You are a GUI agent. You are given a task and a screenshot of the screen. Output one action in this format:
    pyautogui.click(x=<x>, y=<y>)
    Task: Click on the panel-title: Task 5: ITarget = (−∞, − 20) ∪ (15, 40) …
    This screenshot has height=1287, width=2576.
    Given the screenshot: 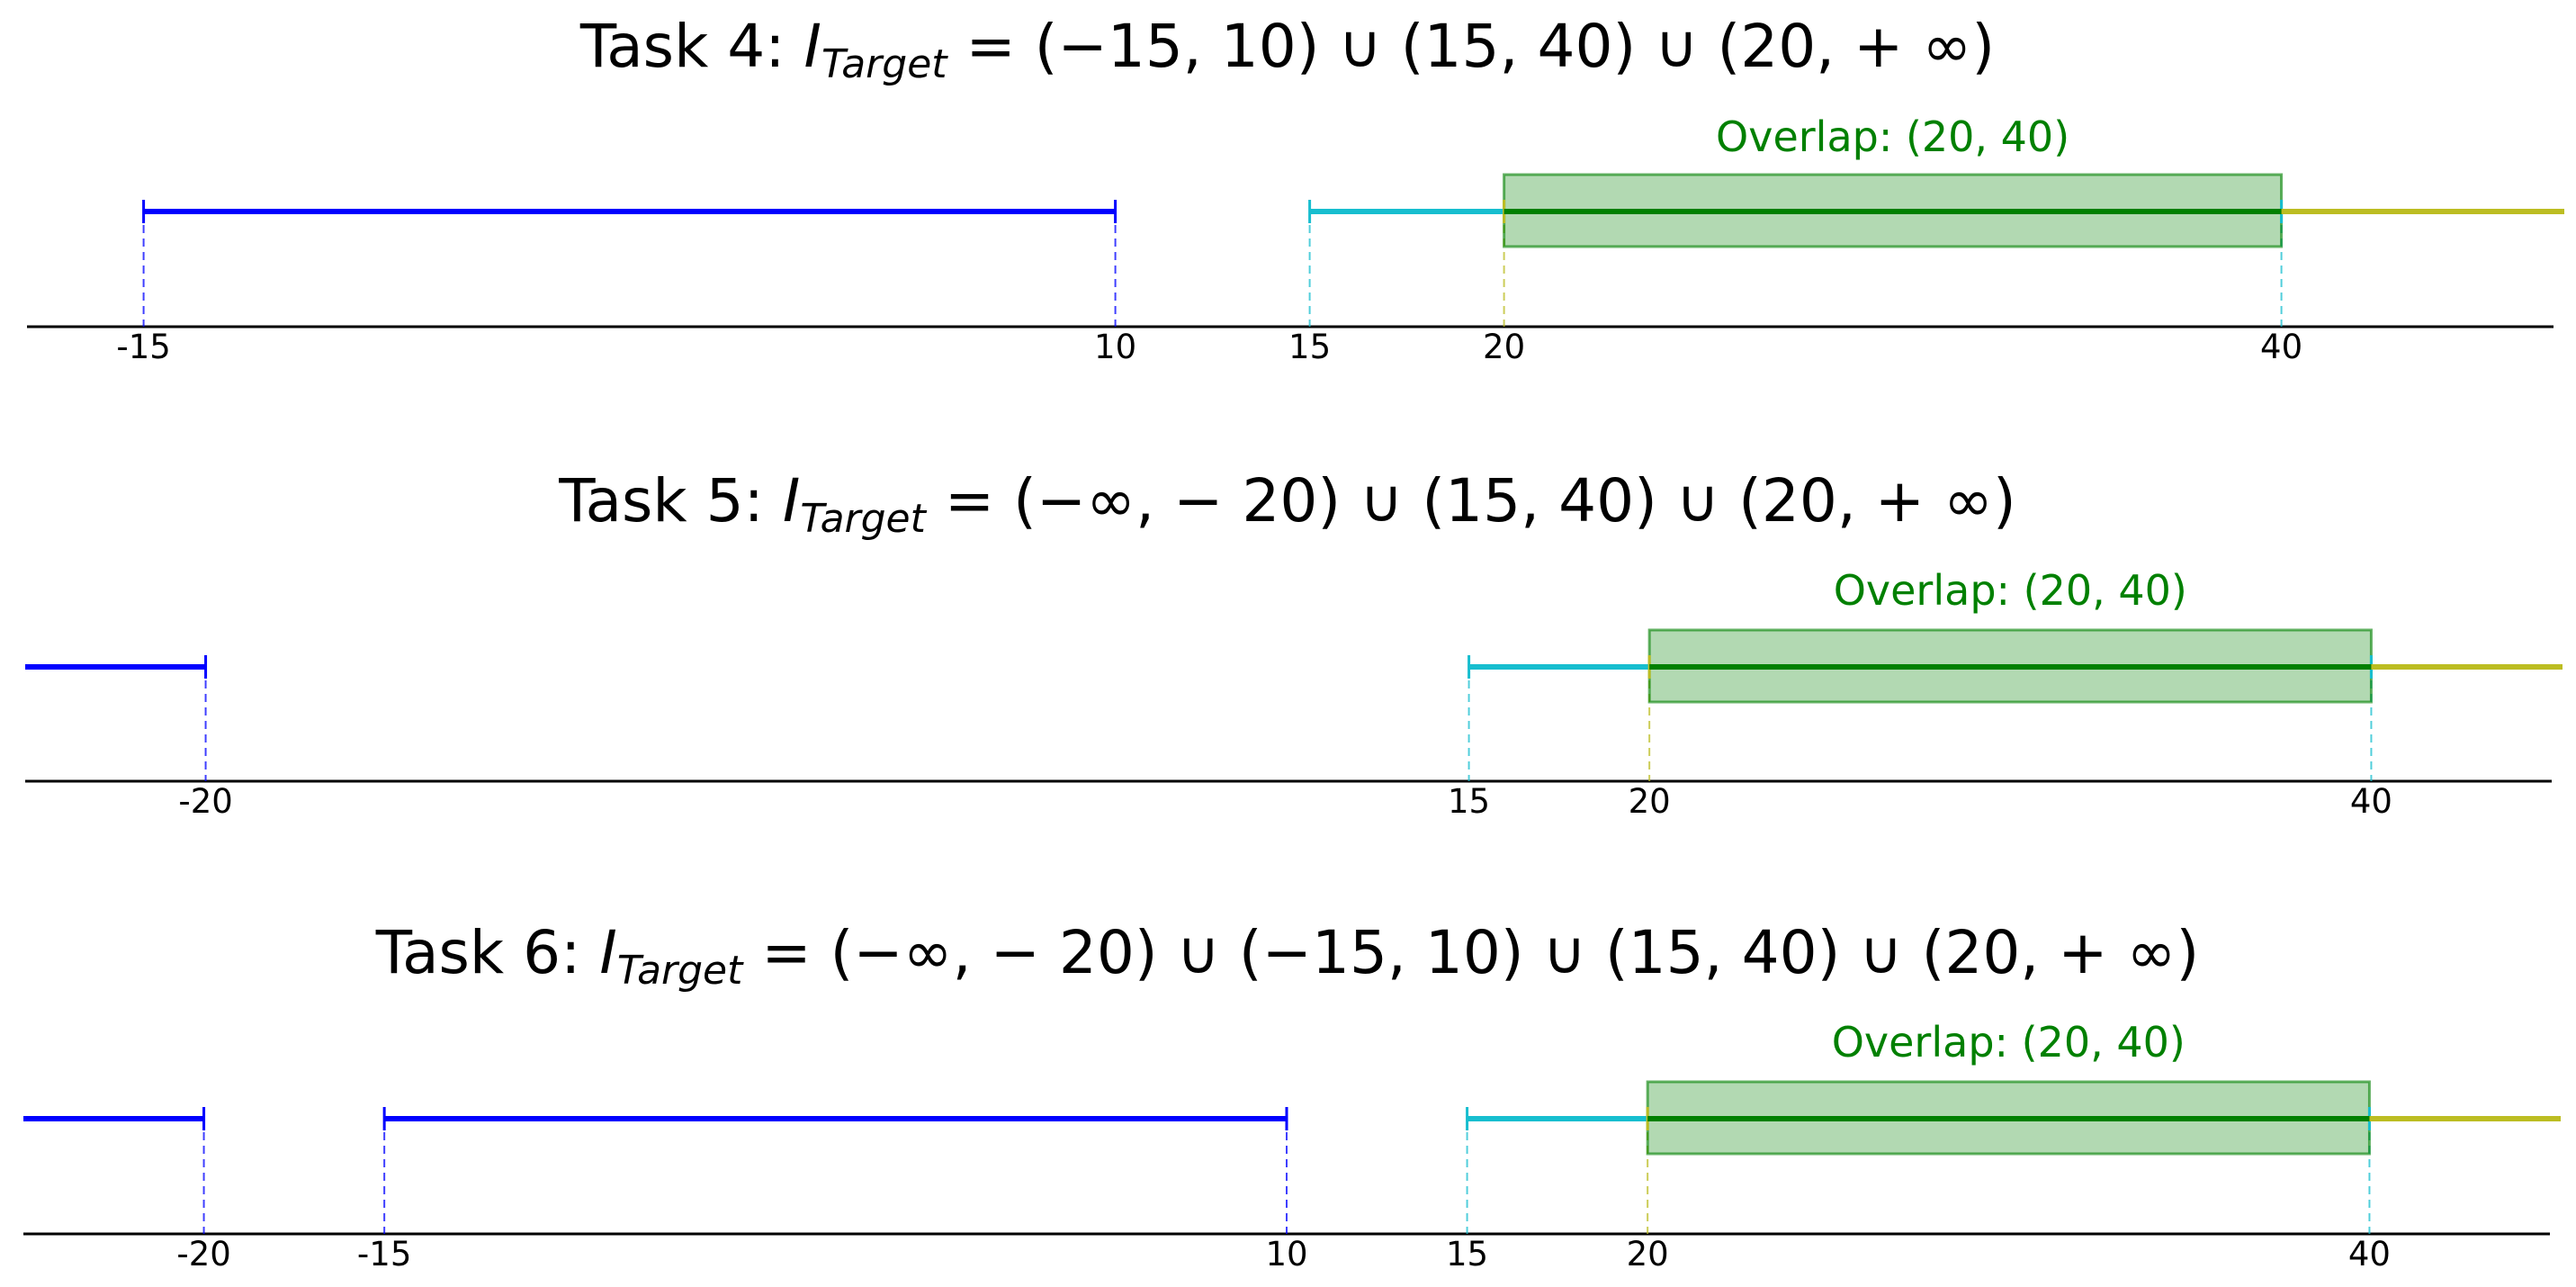 What is the action you would take?
    pyautogui.click(x=1287, y=504)
    